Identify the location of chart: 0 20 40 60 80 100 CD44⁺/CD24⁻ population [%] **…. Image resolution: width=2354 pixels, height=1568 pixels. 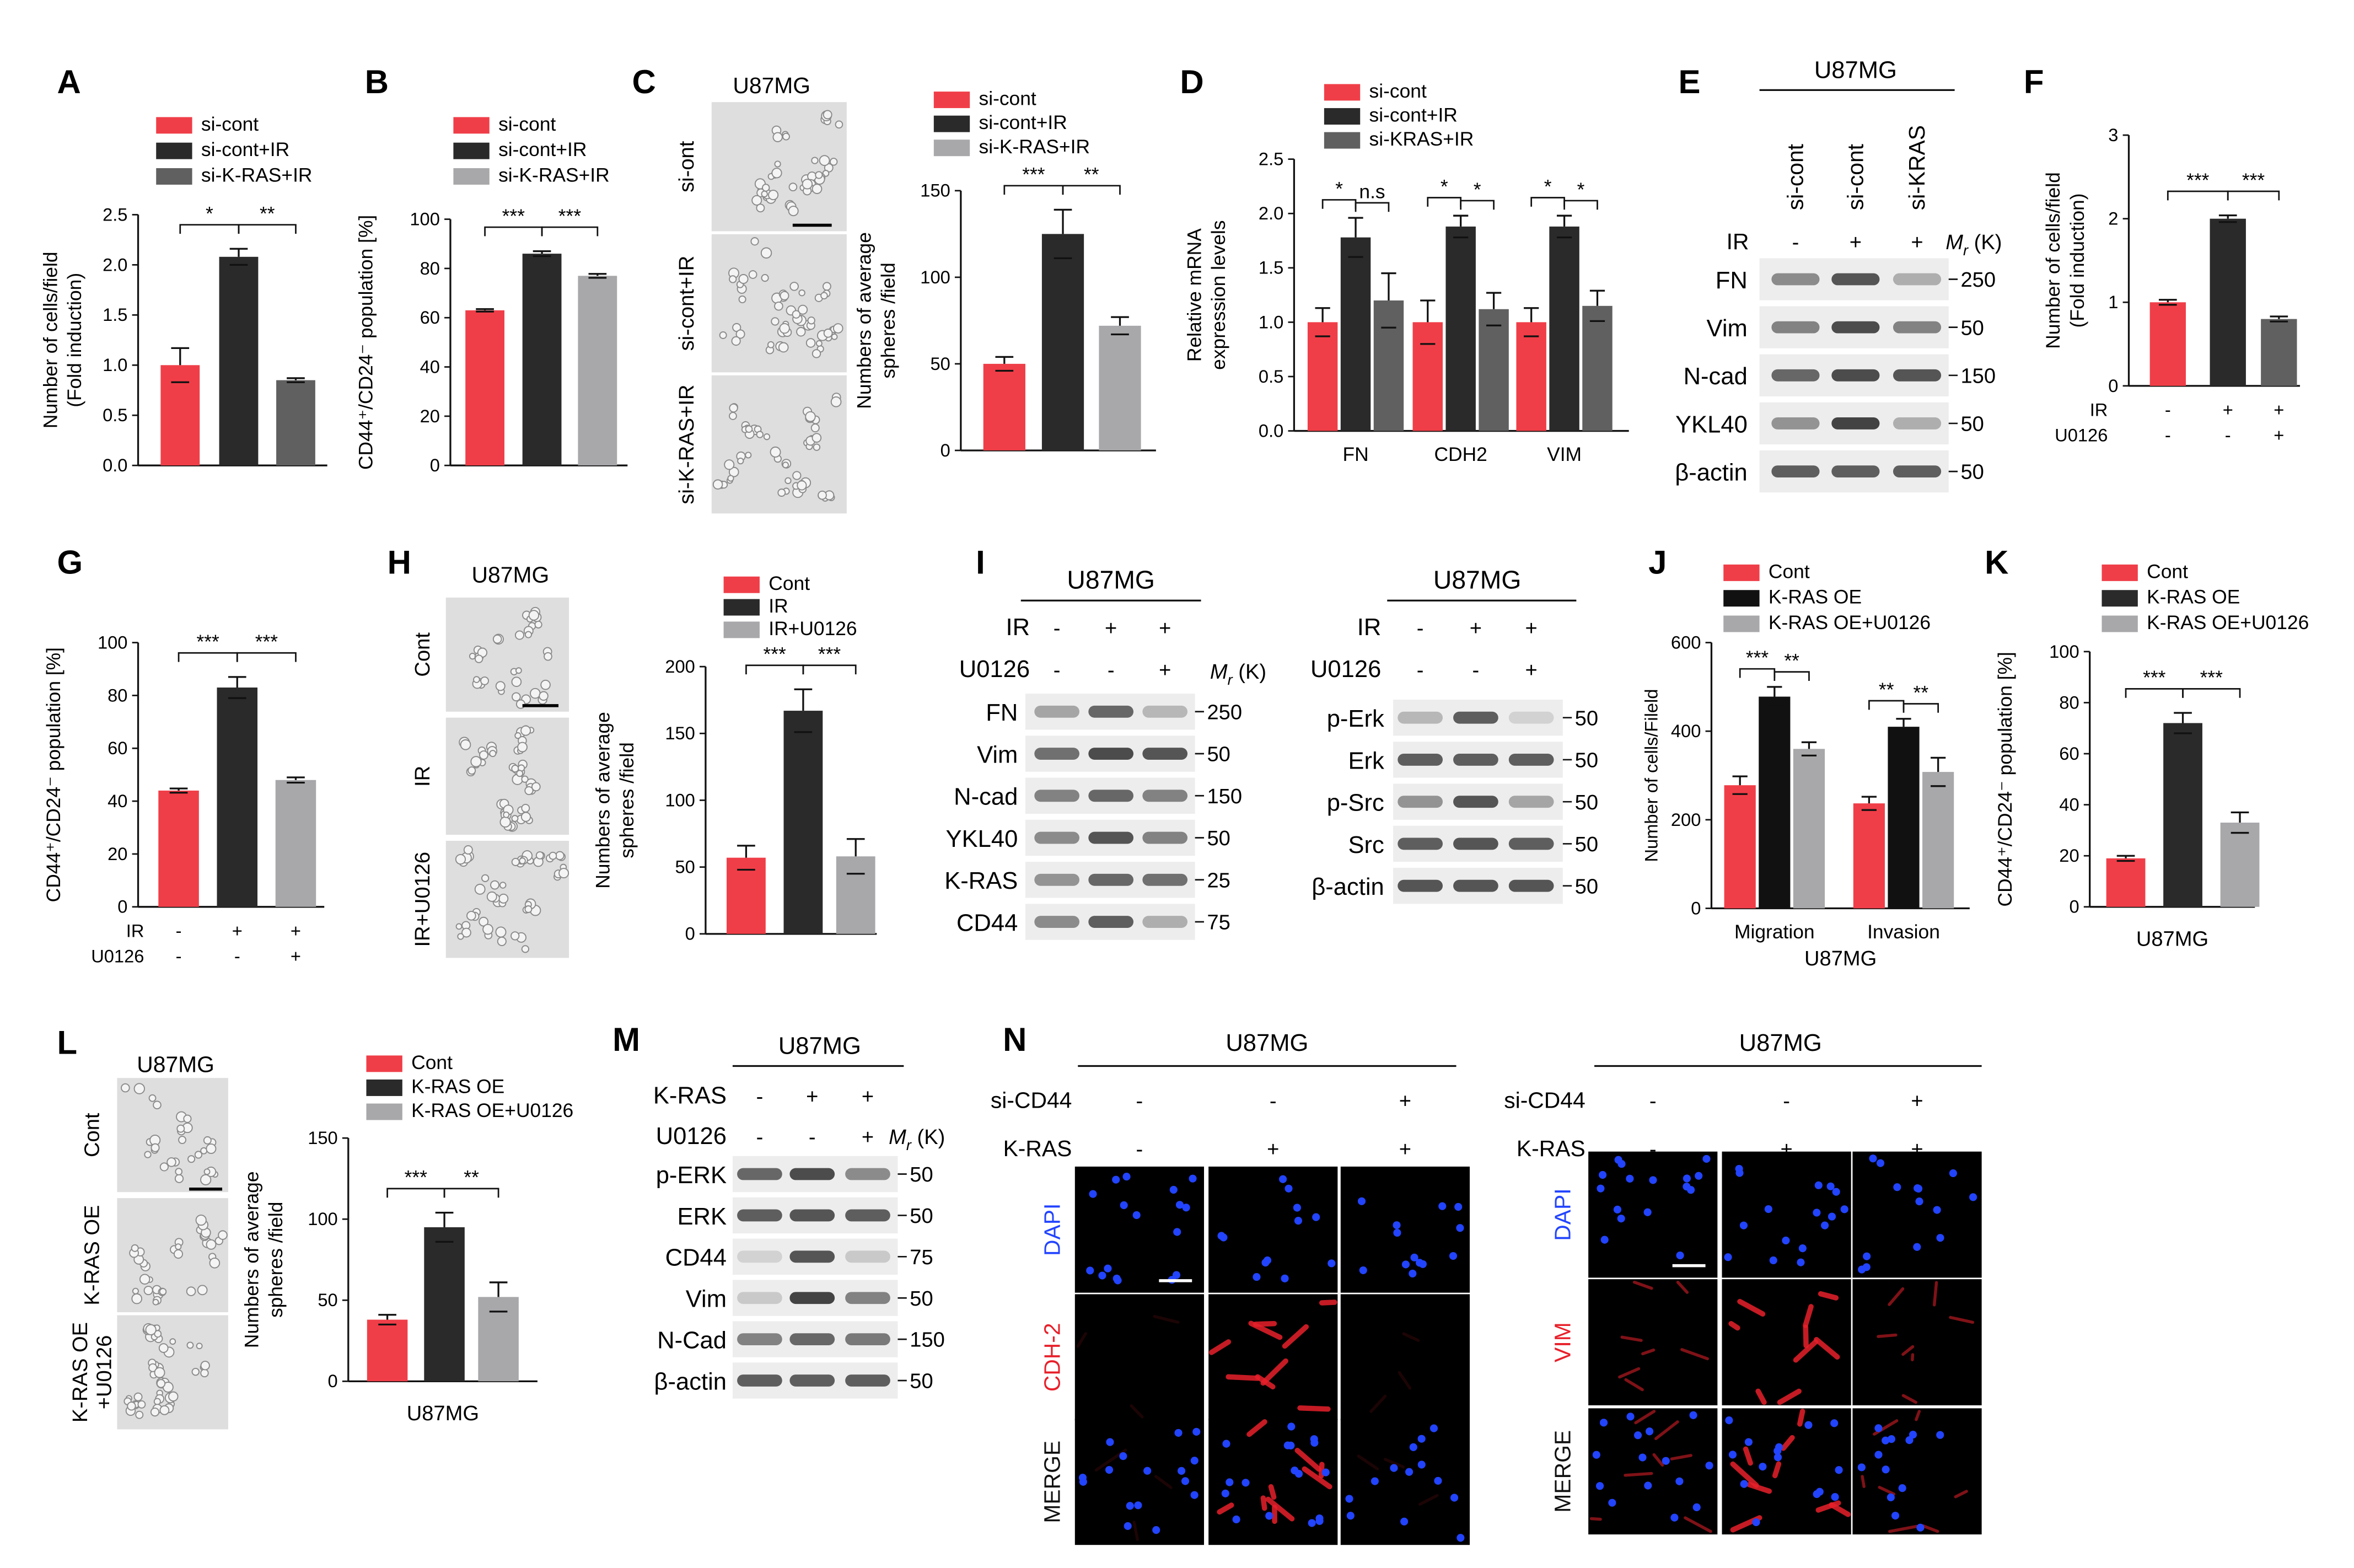
(184, 798).